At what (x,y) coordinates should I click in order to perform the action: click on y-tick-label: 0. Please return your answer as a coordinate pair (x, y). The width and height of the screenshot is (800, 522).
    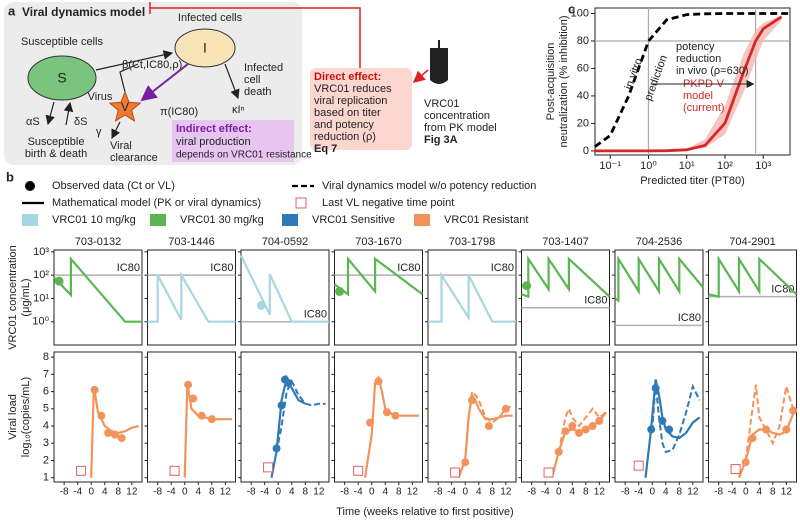
    Looking at the image, I should click on (586, 151).